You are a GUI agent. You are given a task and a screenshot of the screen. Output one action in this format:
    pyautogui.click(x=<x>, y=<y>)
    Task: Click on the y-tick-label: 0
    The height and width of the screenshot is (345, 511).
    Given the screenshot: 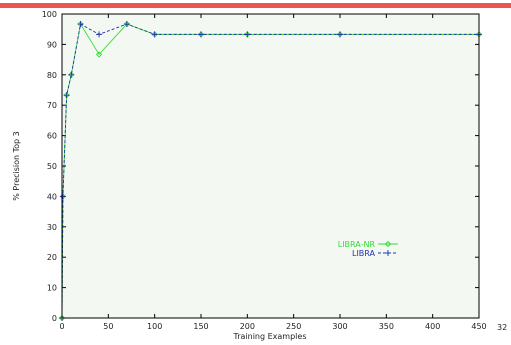 What is the action you would take?
    pyautogui.click(x=54, y=318)
    